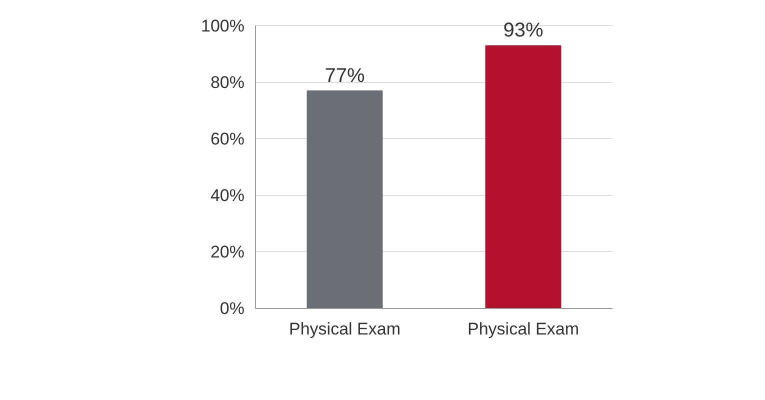 This screenshot has height=400, width=765. I want to click on y-tick-label: 60%, so click(227, 138).